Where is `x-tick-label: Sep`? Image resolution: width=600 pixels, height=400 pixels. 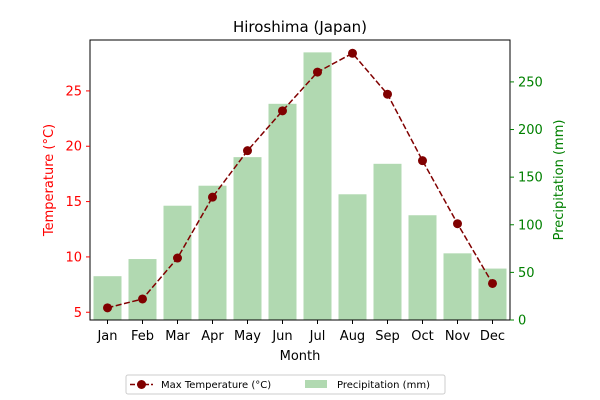 x-tick-label: Sep is located at coordinates (387, 336).